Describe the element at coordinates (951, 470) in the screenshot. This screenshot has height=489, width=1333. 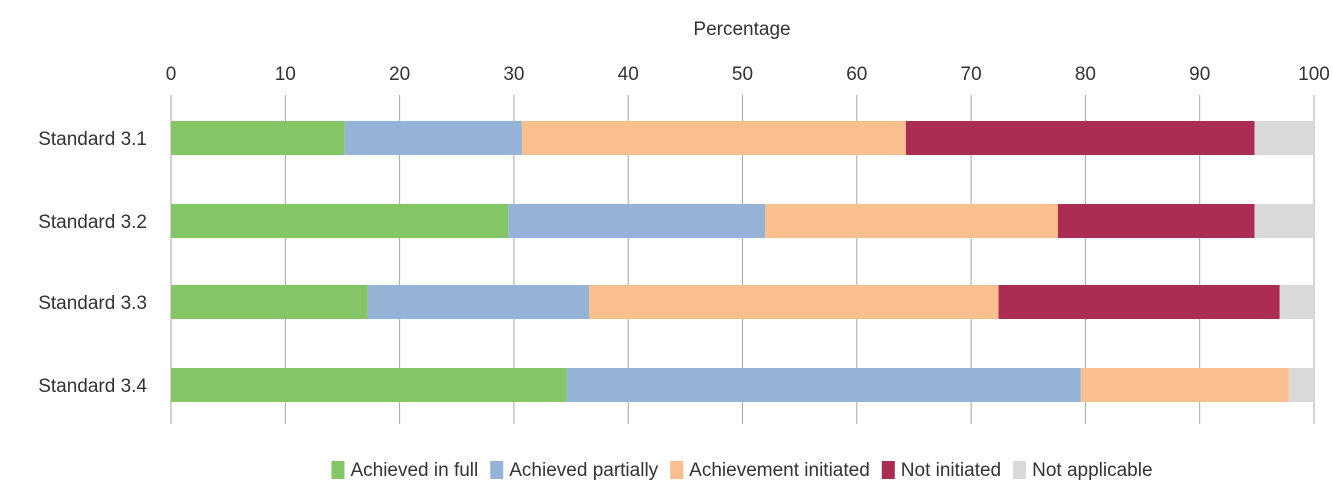
I see `legend-label: Not initiated` at that location.